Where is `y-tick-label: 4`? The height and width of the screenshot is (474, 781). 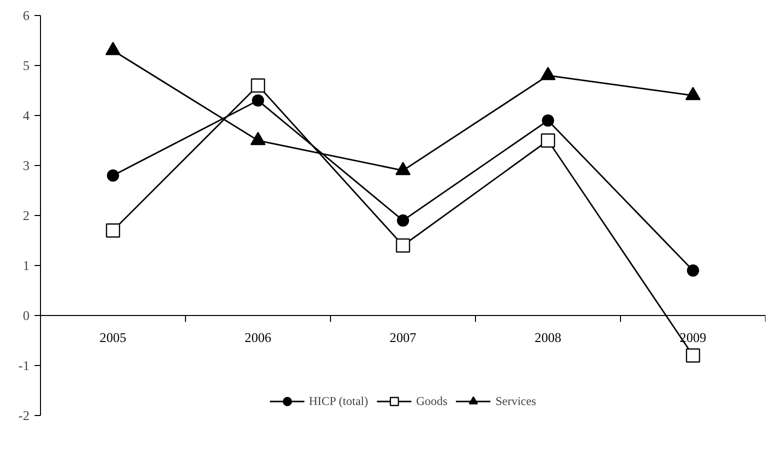 y-tick-label: 4 is located at coordinates (26, 115).